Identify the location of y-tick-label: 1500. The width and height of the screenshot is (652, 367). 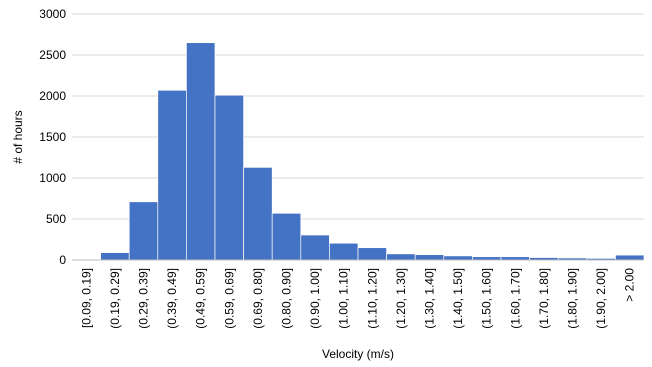
(52, 137).